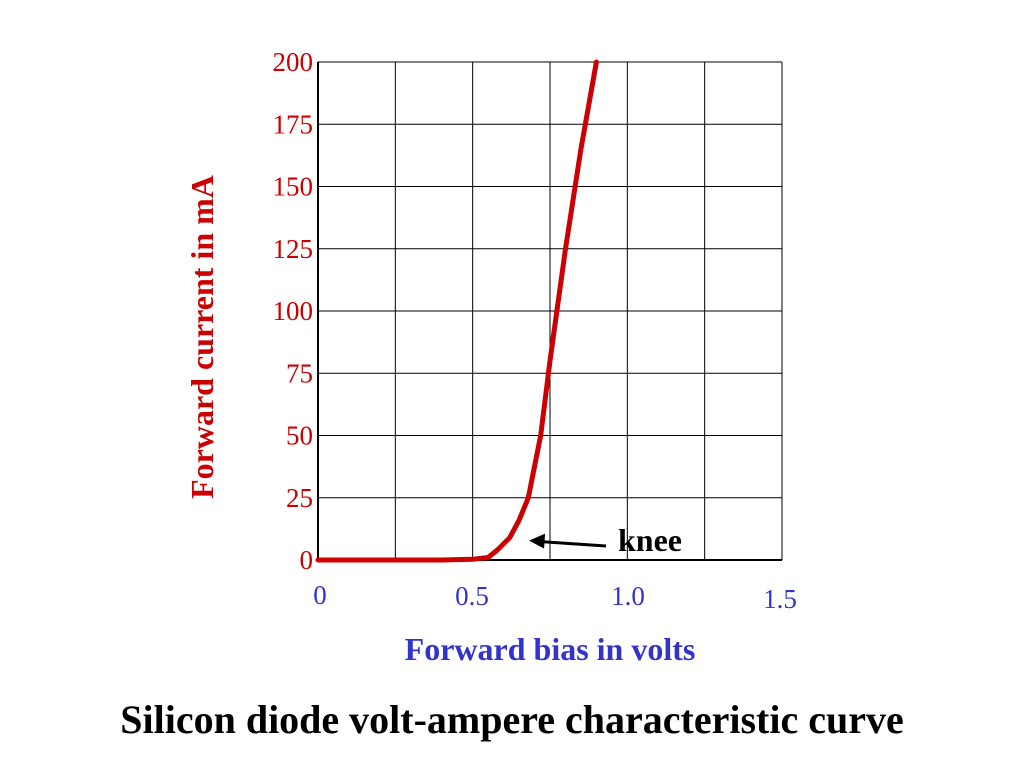 The height and width of the screenshot is (768, 1024). What do you see at coordinates (628, 596) in the screenshot?
I see `x-tick-label: 1.0` at bounding box center [628, 596].